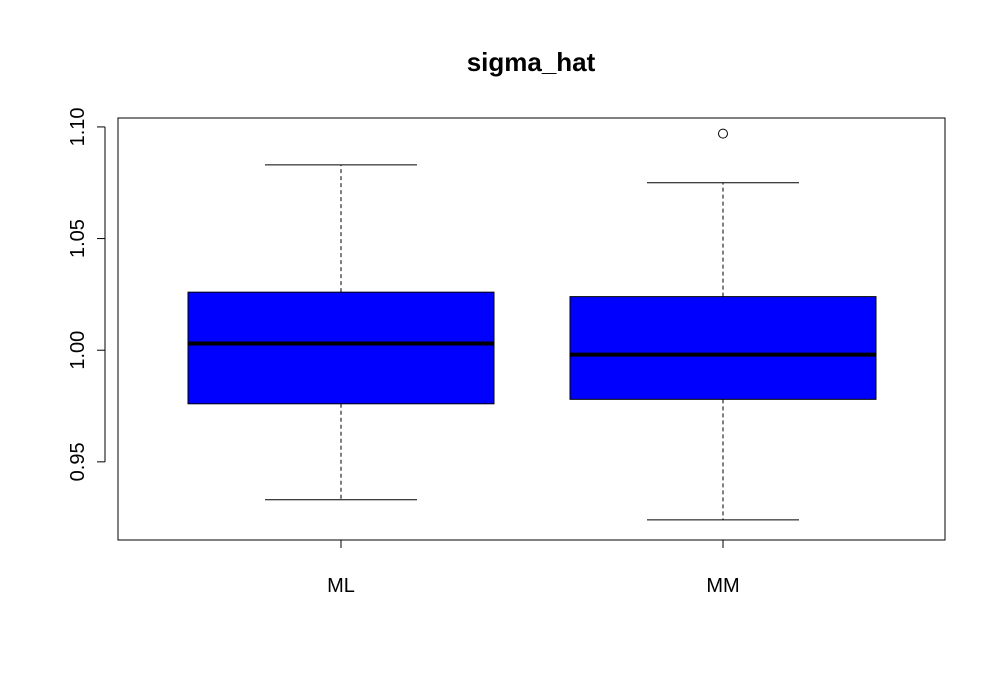  What do you see at coordinates (86, 294) in the screenshot?
I see `y-axis: 0.95 1.00 1.05 1.10` at bounding box center [86, 294].